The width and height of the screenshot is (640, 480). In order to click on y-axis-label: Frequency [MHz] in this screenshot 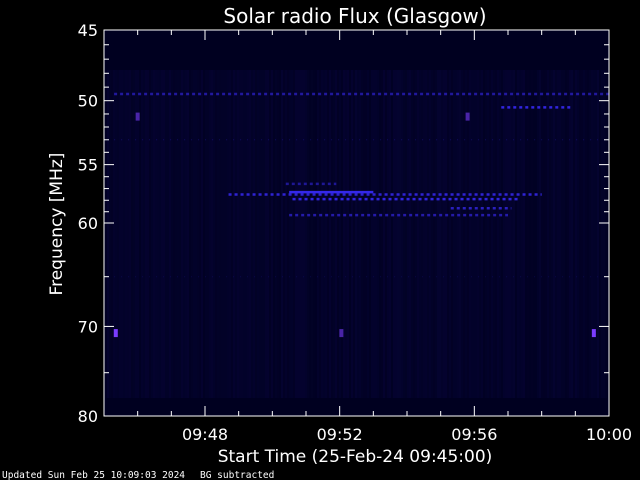, I will do `click(57, 224)`.